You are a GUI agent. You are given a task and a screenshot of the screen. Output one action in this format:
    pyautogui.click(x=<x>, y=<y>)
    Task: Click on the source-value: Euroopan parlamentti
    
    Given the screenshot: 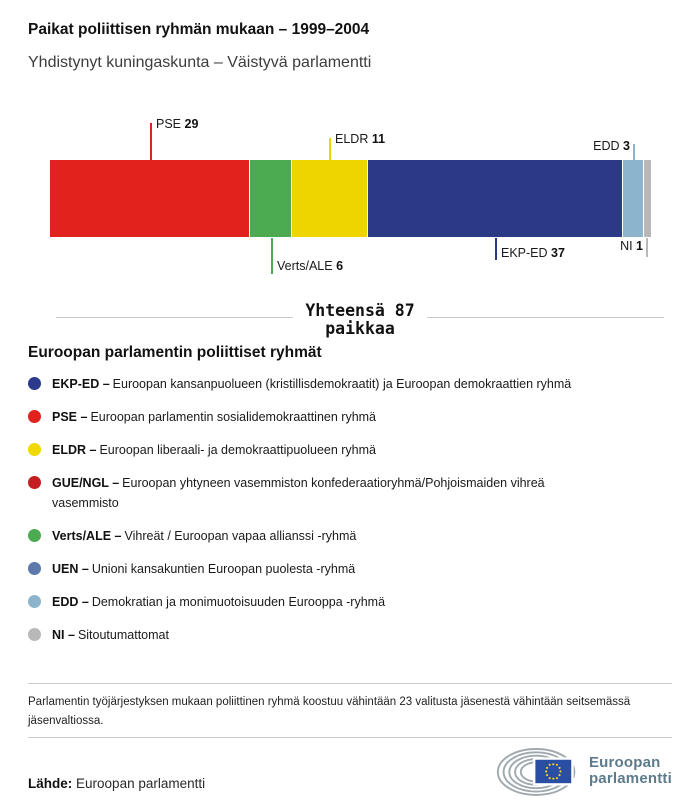 What is the action you would take?
    pyautogui.click(x=141, y=783)
    